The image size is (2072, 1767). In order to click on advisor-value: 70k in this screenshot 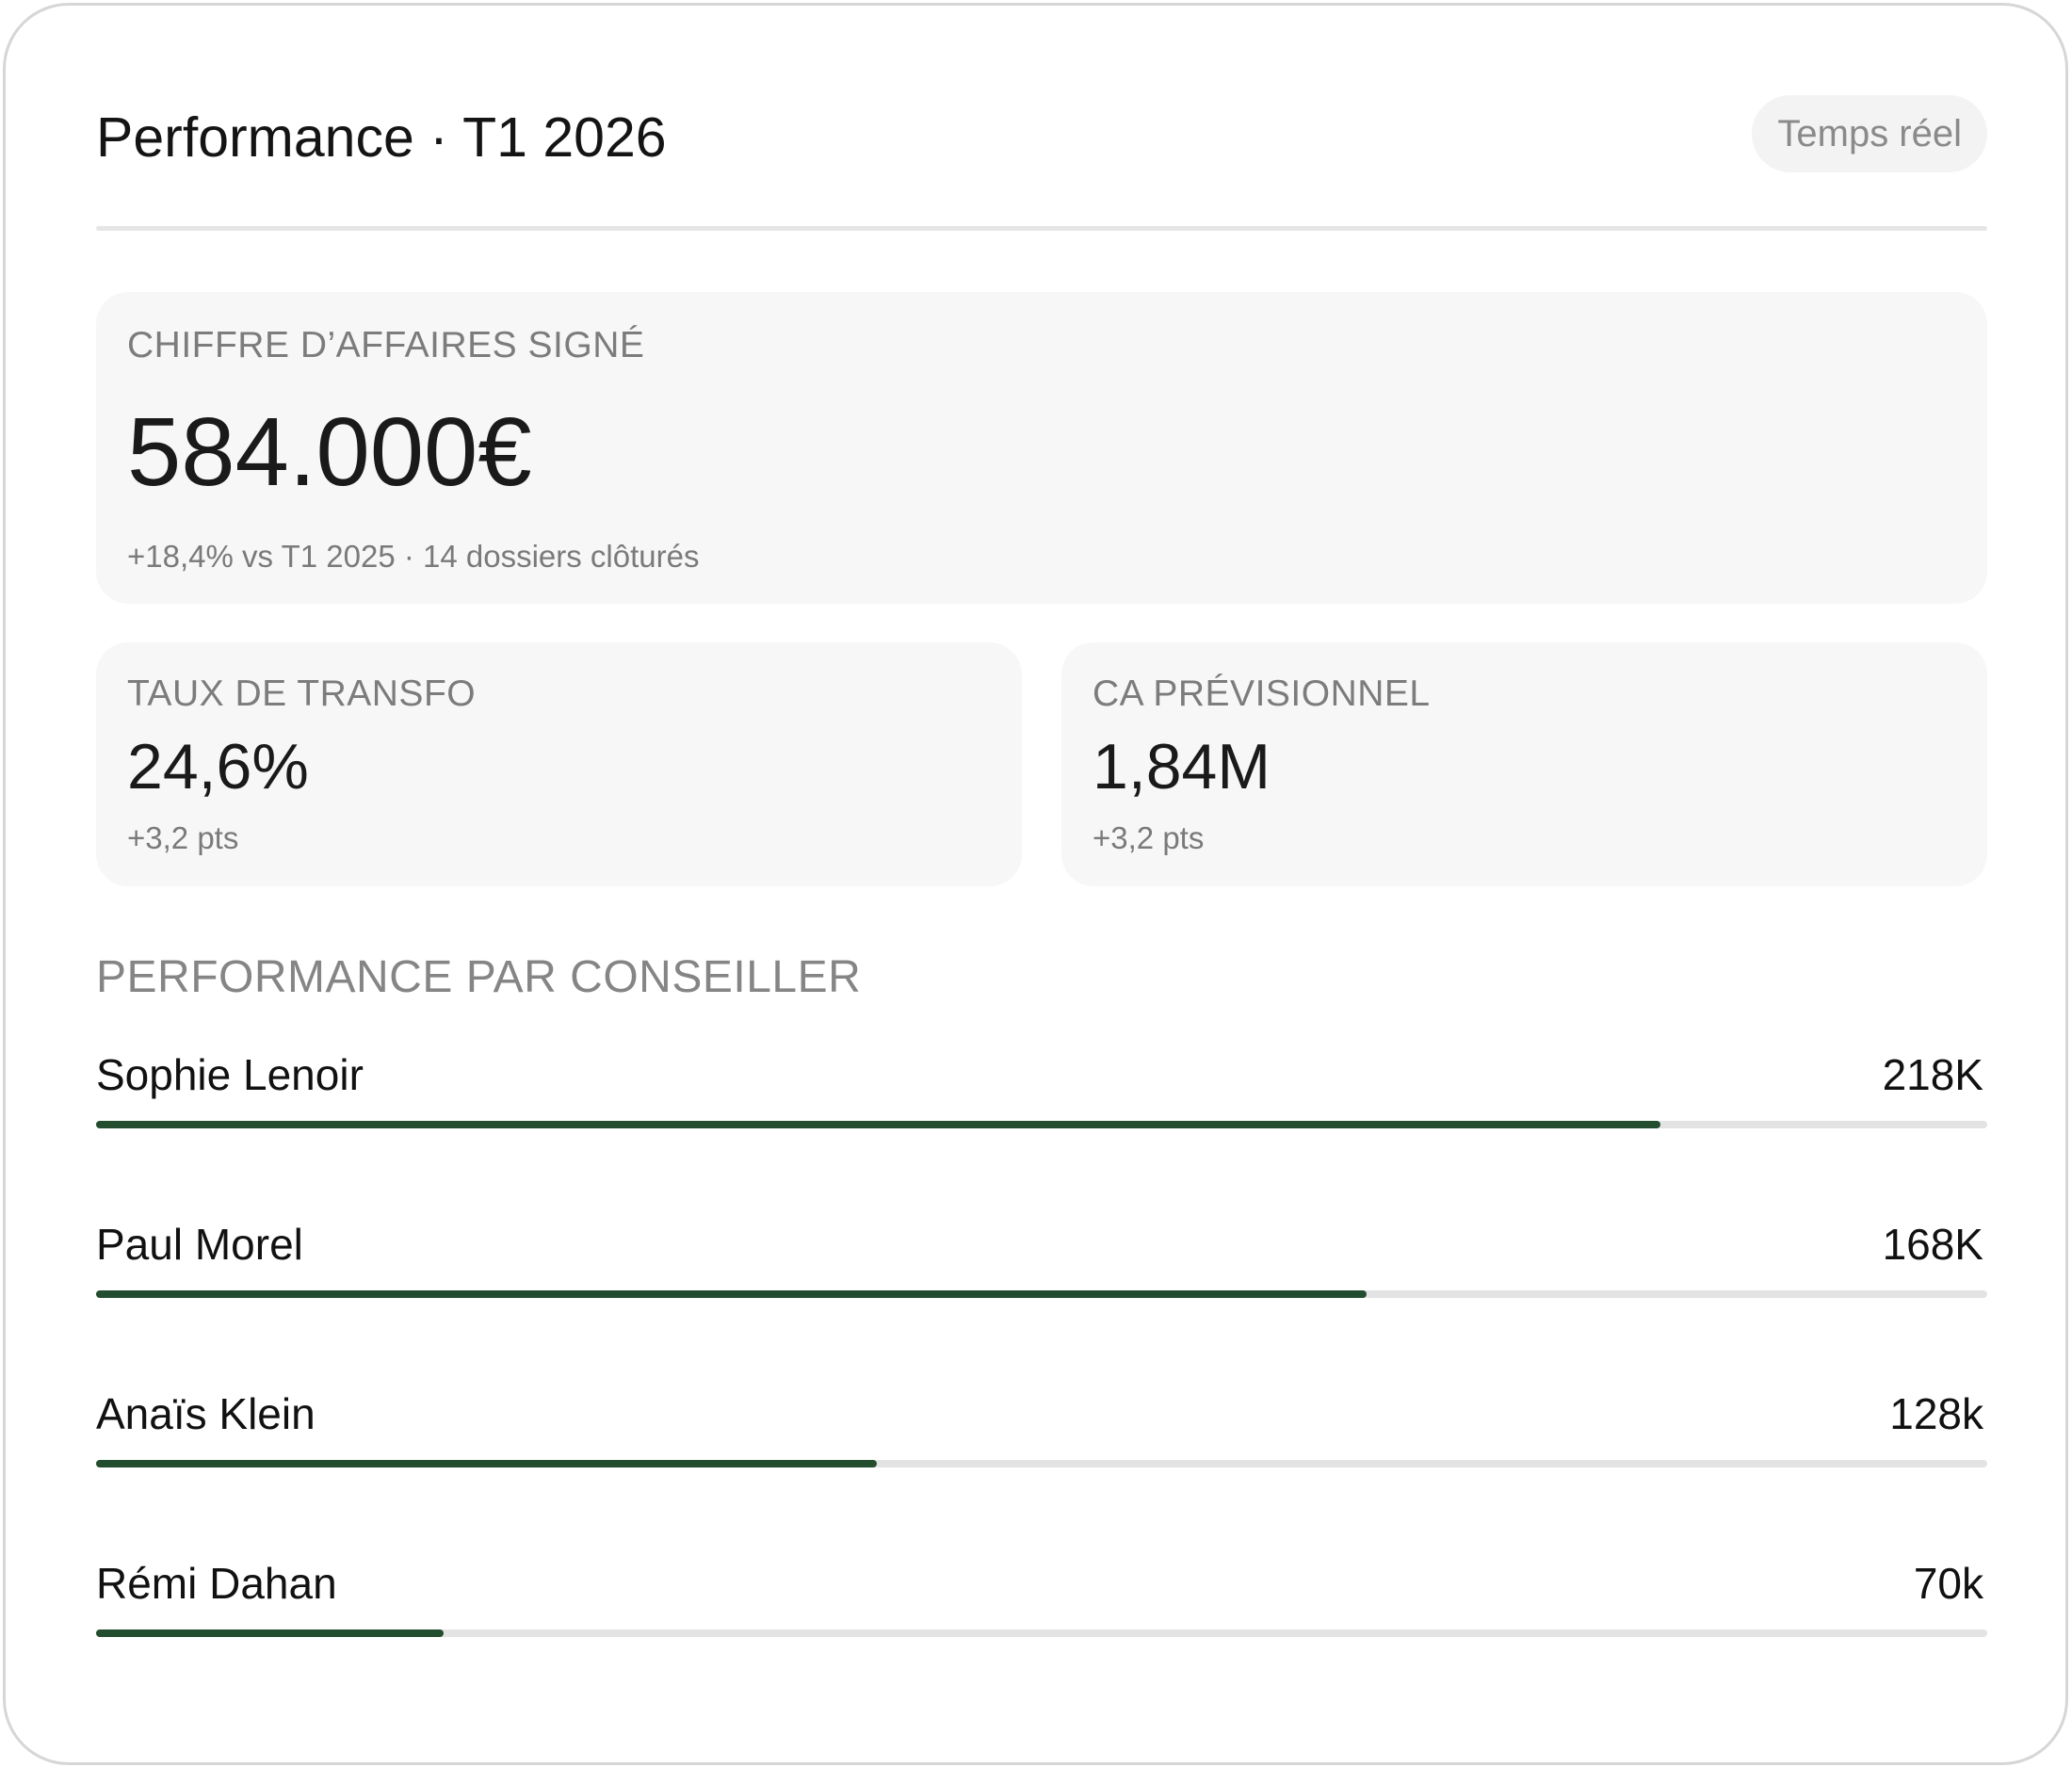, I will do `click(1948, 1583)`.